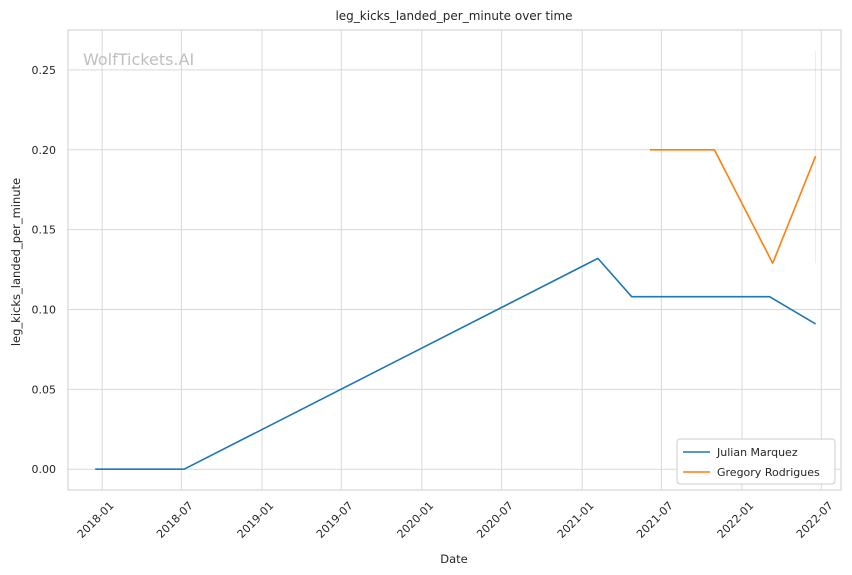 This screenshot has width=852, height=575. What do you see at coordinates (757, 452) in the screenshot?
I see `legend-label: Julian Marquez` at bounding box center [757, 452].